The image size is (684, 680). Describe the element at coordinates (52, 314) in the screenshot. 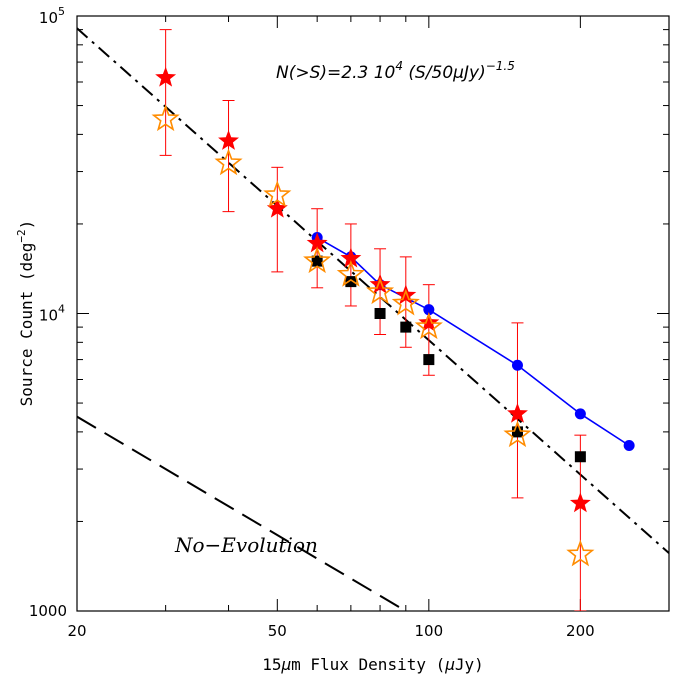

I see `y-tick-label: 10⁴` at that location.